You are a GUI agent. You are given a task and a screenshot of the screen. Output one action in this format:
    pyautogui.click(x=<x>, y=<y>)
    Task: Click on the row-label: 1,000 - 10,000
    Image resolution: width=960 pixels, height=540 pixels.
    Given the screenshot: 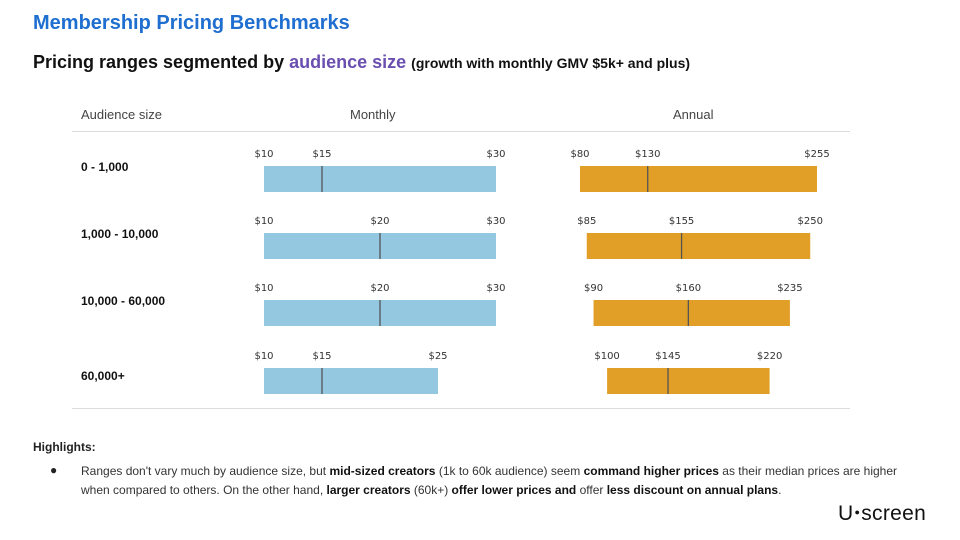 What is the action you would take?
    pyautogui.click(x=120, y=234)
    